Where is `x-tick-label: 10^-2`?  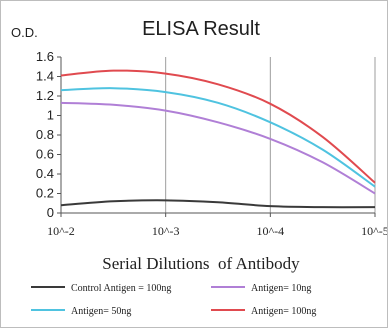
x-tick-label: 10^-2 is located at coordinates (61, 231).